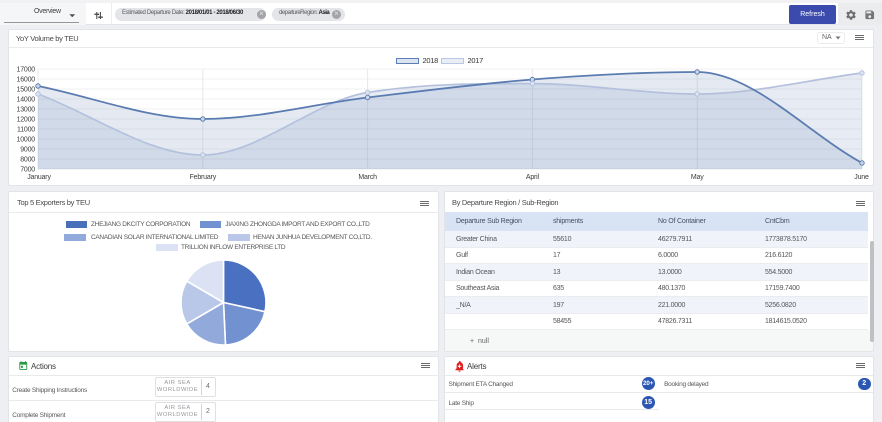 Image resolution: width=882 pixels, height=422 pixels. I want to click on svg-text: 17000, so click(26, 70).